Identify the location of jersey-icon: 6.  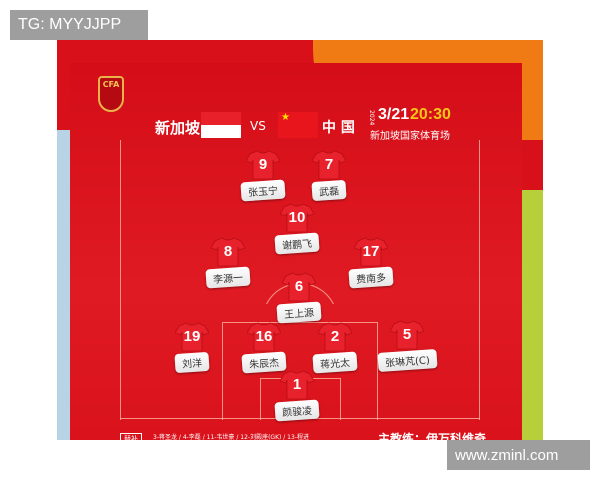
(299, 287).